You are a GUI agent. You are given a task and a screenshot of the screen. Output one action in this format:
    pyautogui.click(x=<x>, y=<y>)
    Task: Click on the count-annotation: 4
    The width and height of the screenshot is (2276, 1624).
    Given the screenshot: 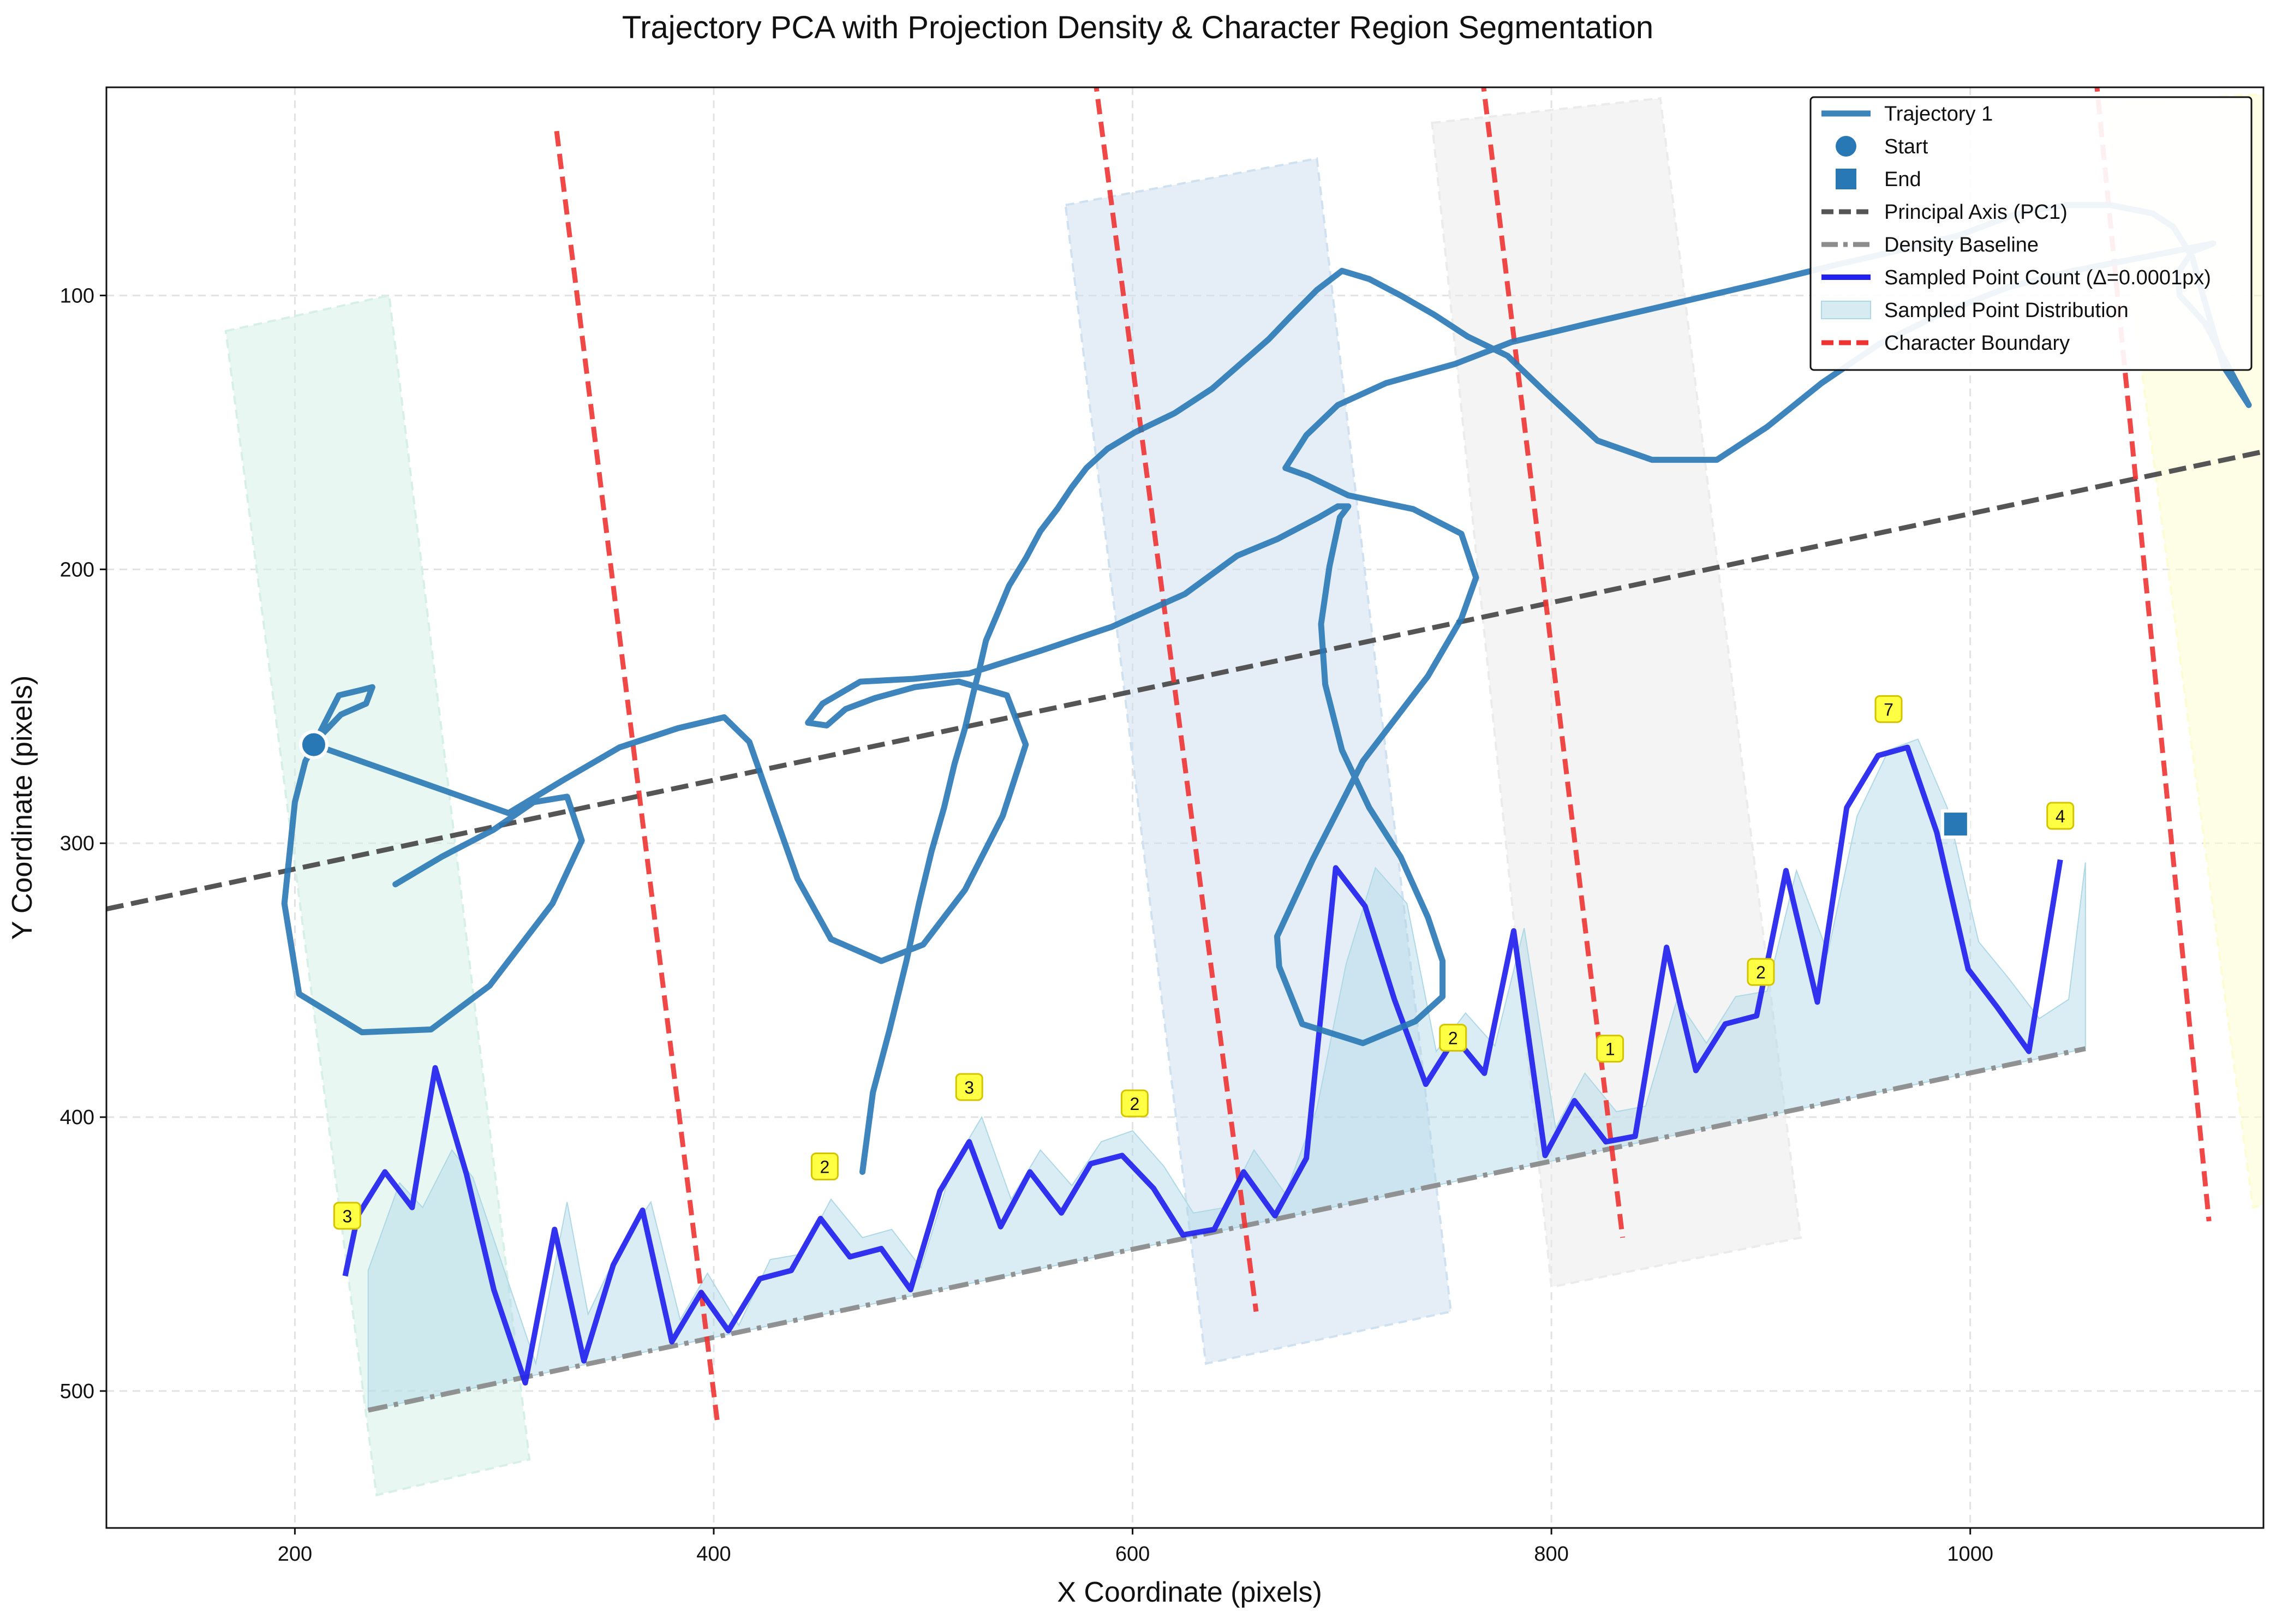 What is the action you would take?
    pyautogui.click(x=2060, y=816)
    